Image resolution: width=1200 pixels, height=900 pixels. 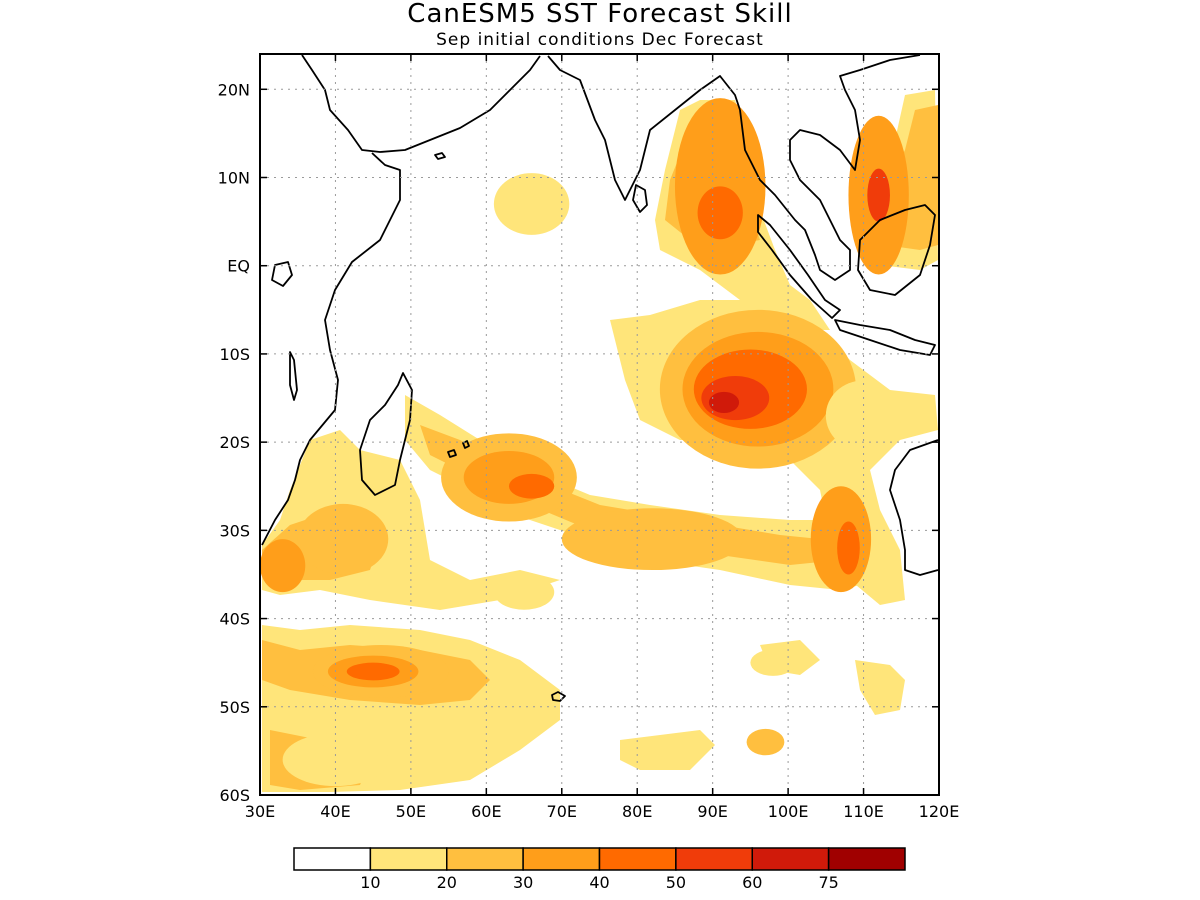 I want to click on colorbar-label: 40, so click(x=599, y=882).